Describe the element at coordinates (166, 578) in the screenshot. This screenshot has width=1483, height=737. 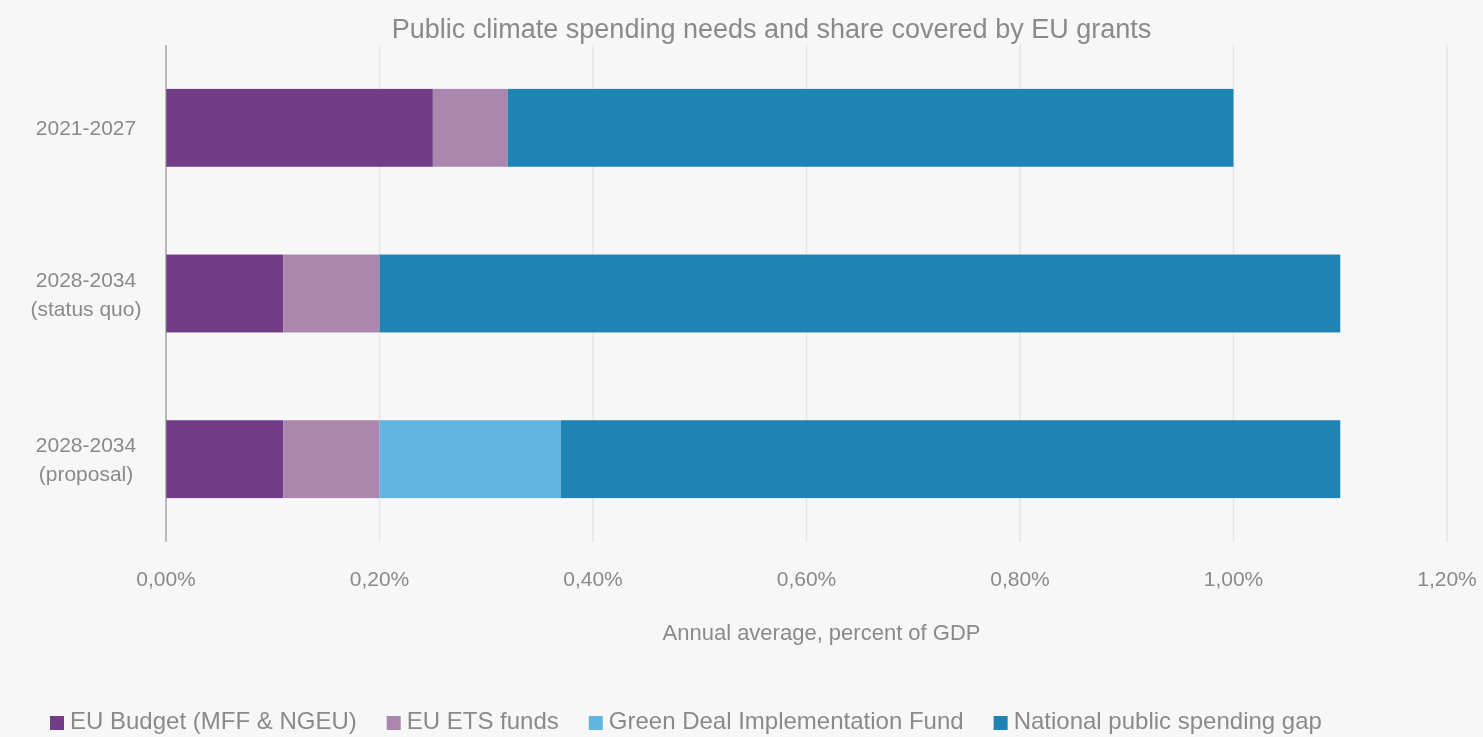
I see `x-tick-label: 0,00%` at that location.